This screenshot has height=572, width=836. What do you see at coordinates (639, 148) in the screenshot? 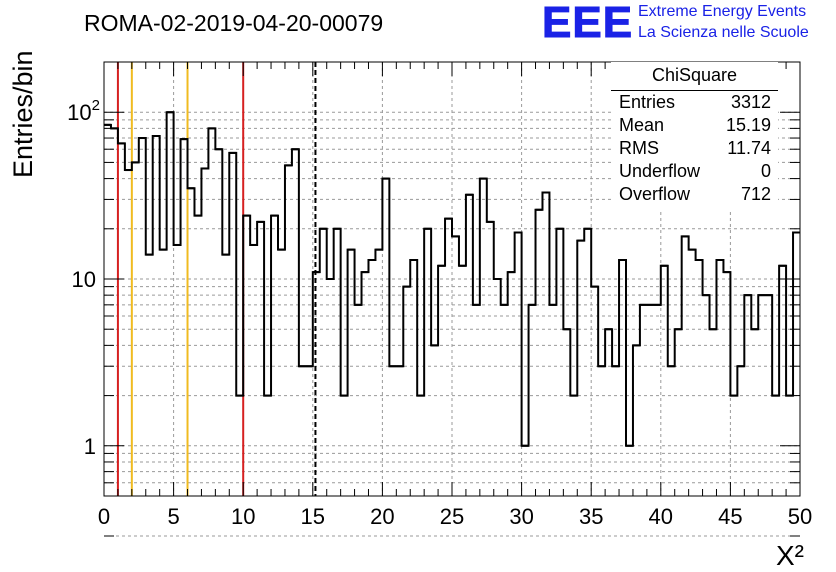
I see `stats-label: RMS` at bounding box center [639, 148].